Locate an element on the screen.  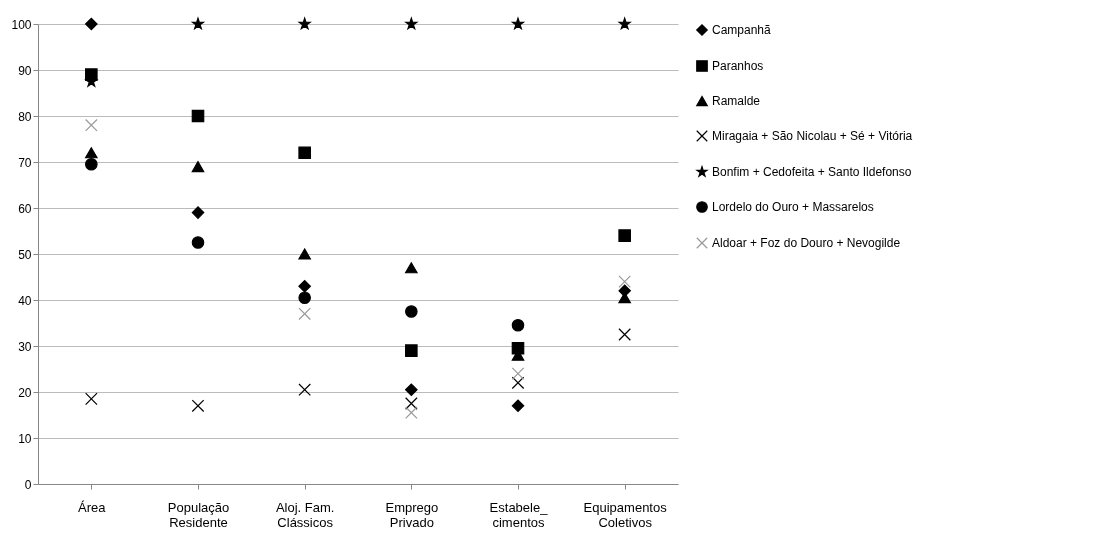
x-tick-label: Equipamentos Coletivos is located at coordinates (625, 514).